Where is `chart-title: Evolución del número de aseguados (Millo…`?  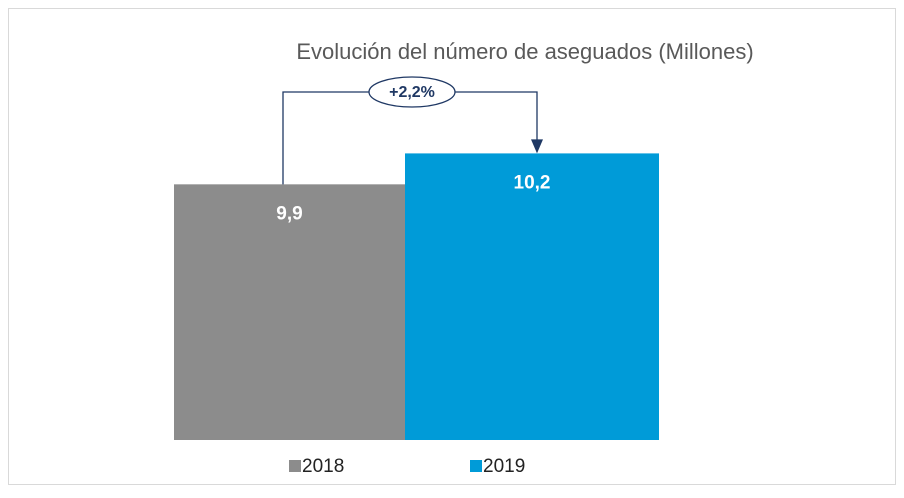
chart-title: Evolución del número de aseguados (Millo… is located at coordinates (524, 51).